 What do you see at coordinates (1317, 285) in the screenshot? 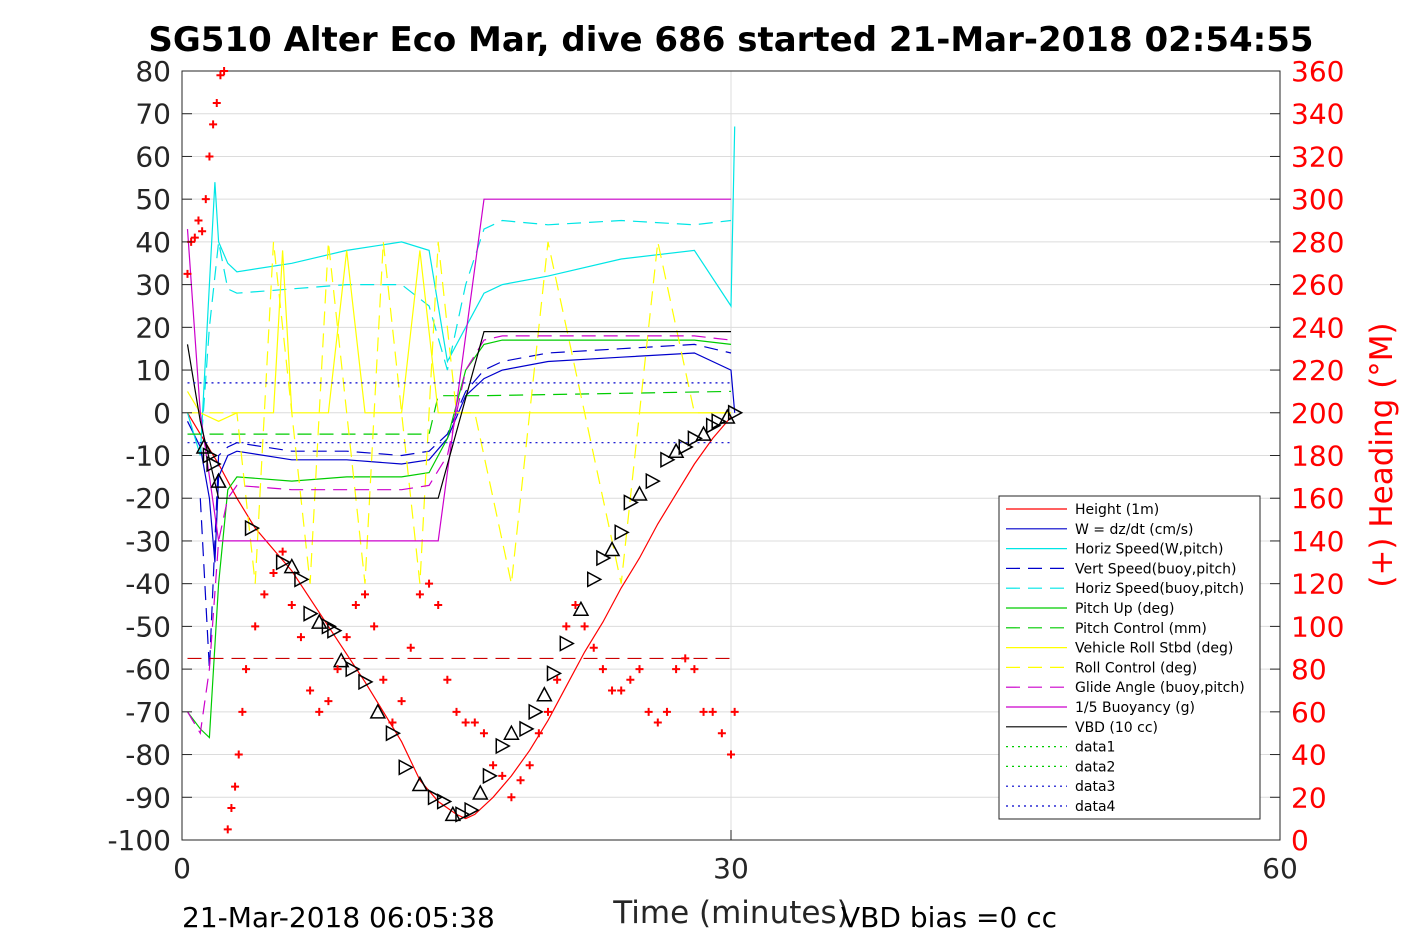
I see `y2-tick-label: 260` at bounding box center [1317, 285].